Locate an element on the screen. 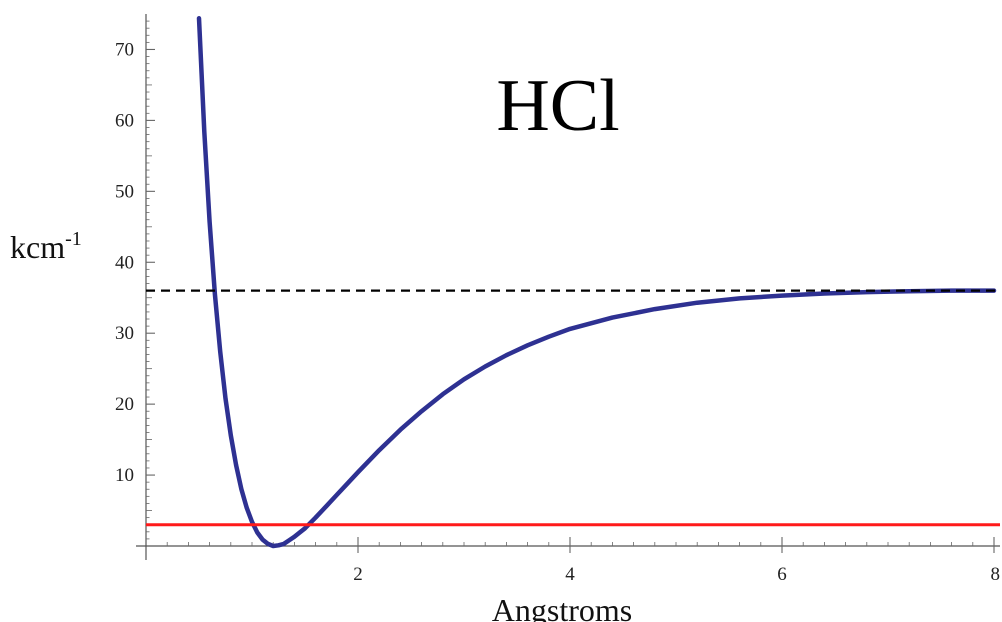 Image resolution: width=1002 pixels, height=622 pixels. y-axis-title-superscript: -1 is located at coordinates (73, 239).